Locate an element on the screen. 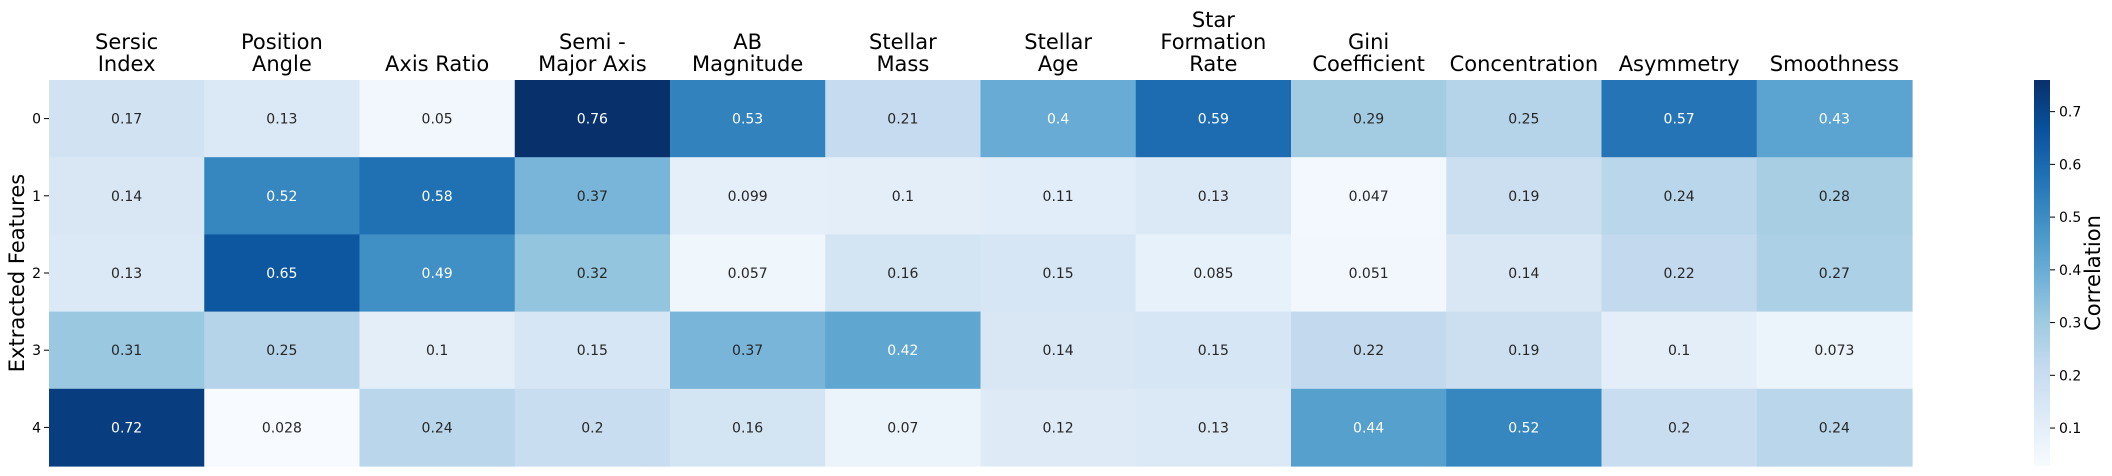 The height and width of the screenshot is (476, 2112). colorbar-tick-label: 0.4 is located at coordinates (2070, 271).